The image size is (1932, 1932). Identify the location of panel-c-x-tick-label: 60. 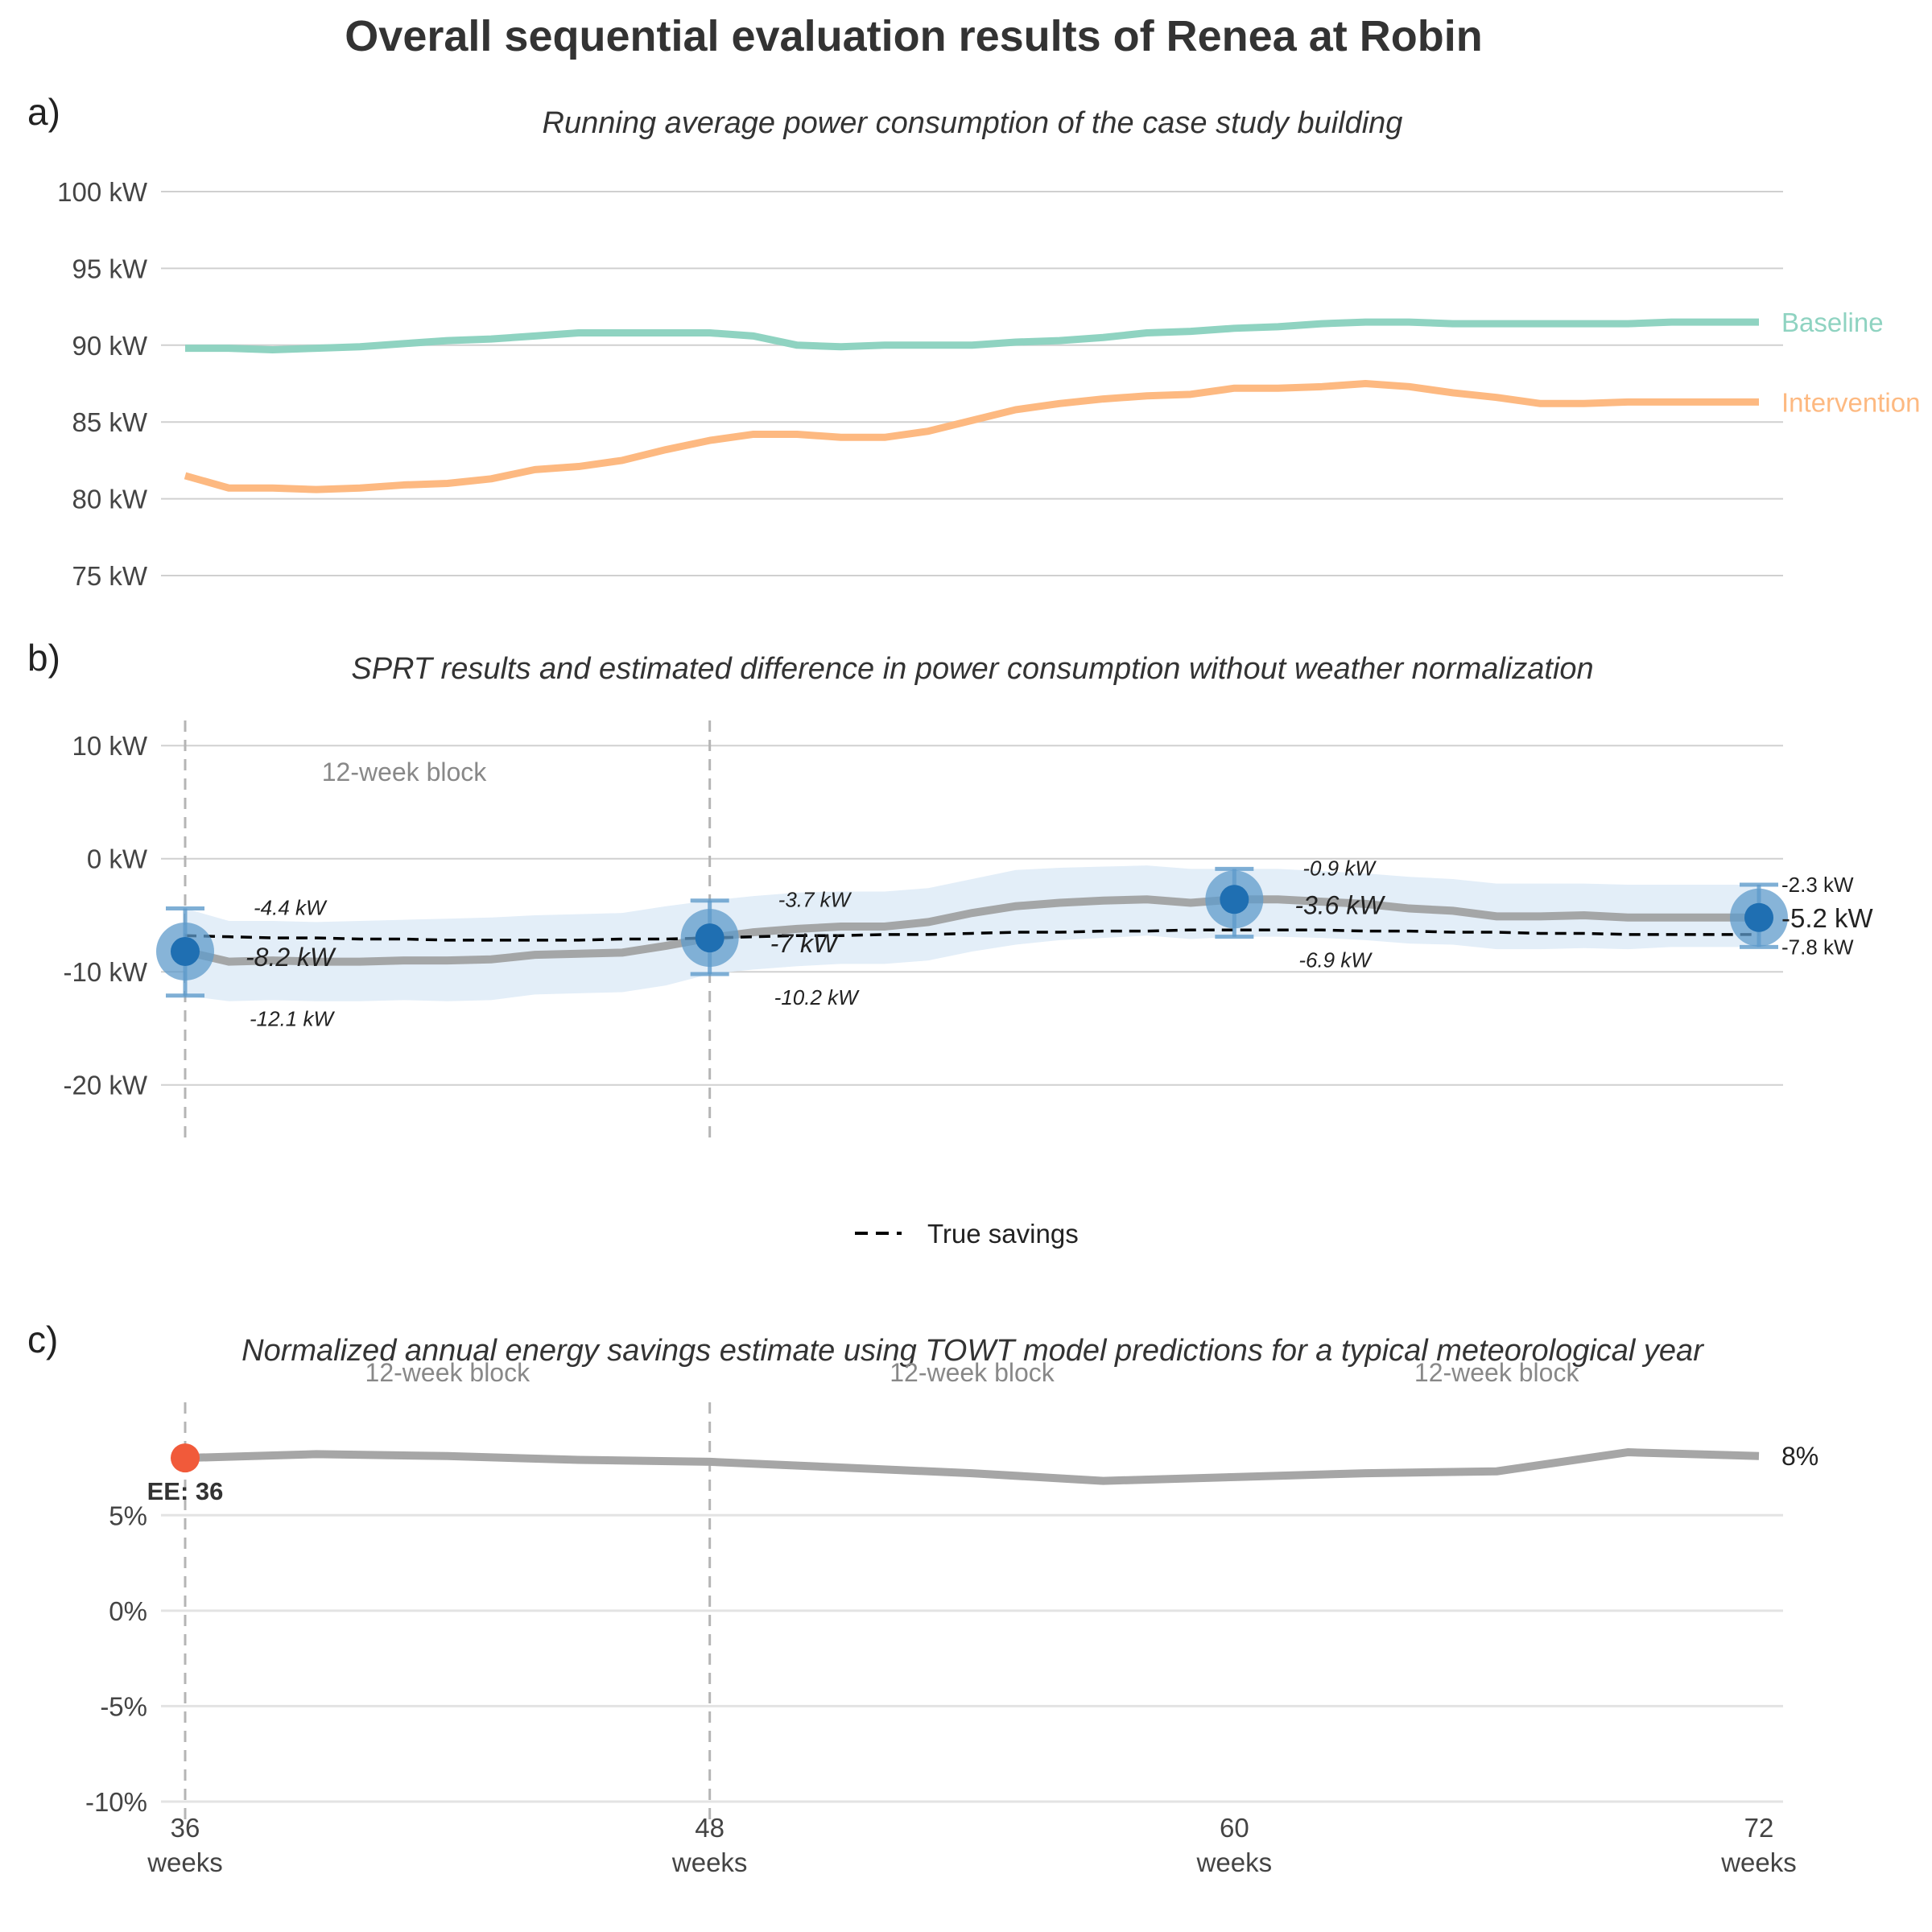
(1234, 1828).